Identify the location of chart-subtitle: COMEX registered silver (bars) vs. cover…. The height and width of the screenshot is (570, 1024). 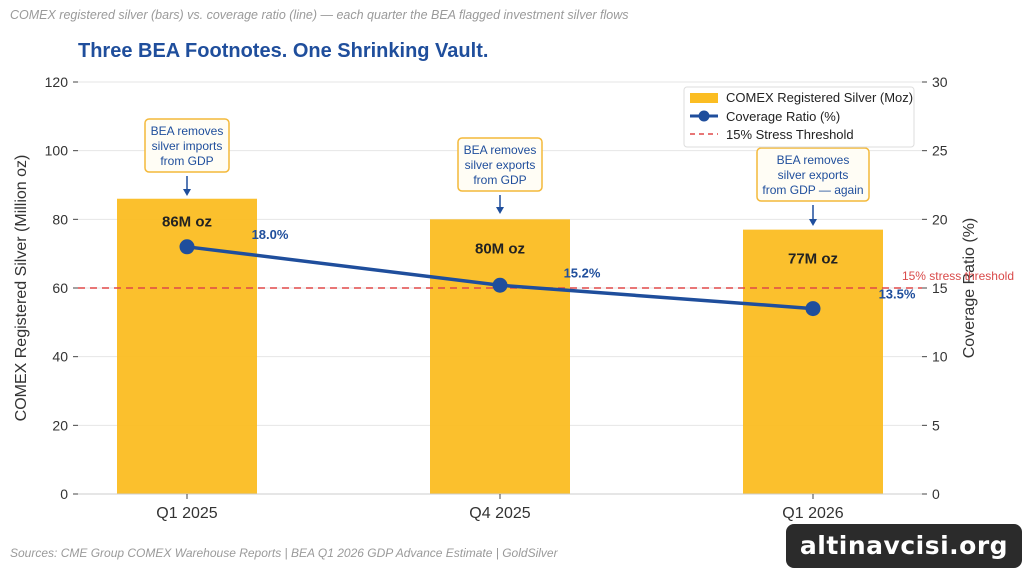
(319, 15).